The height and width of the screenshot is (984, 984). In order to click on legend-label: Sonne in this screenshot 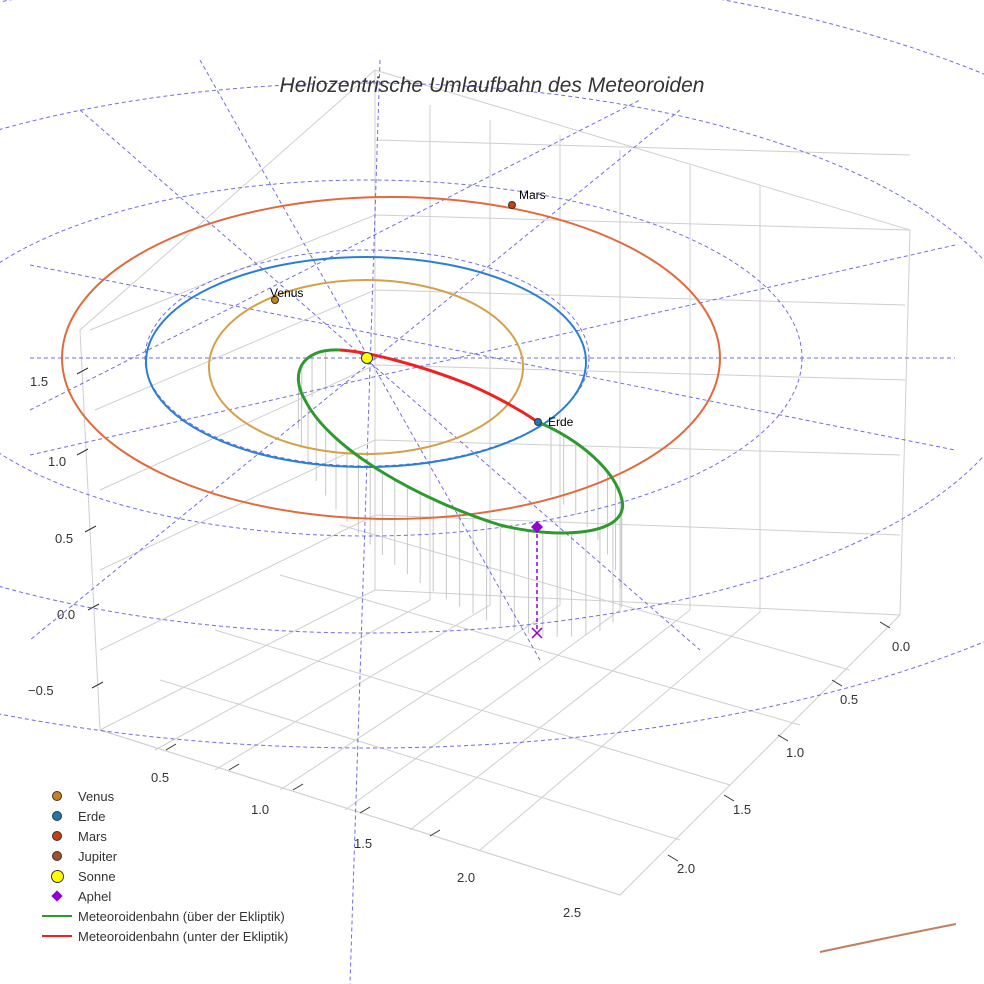, I will do `click(97, 876)`.